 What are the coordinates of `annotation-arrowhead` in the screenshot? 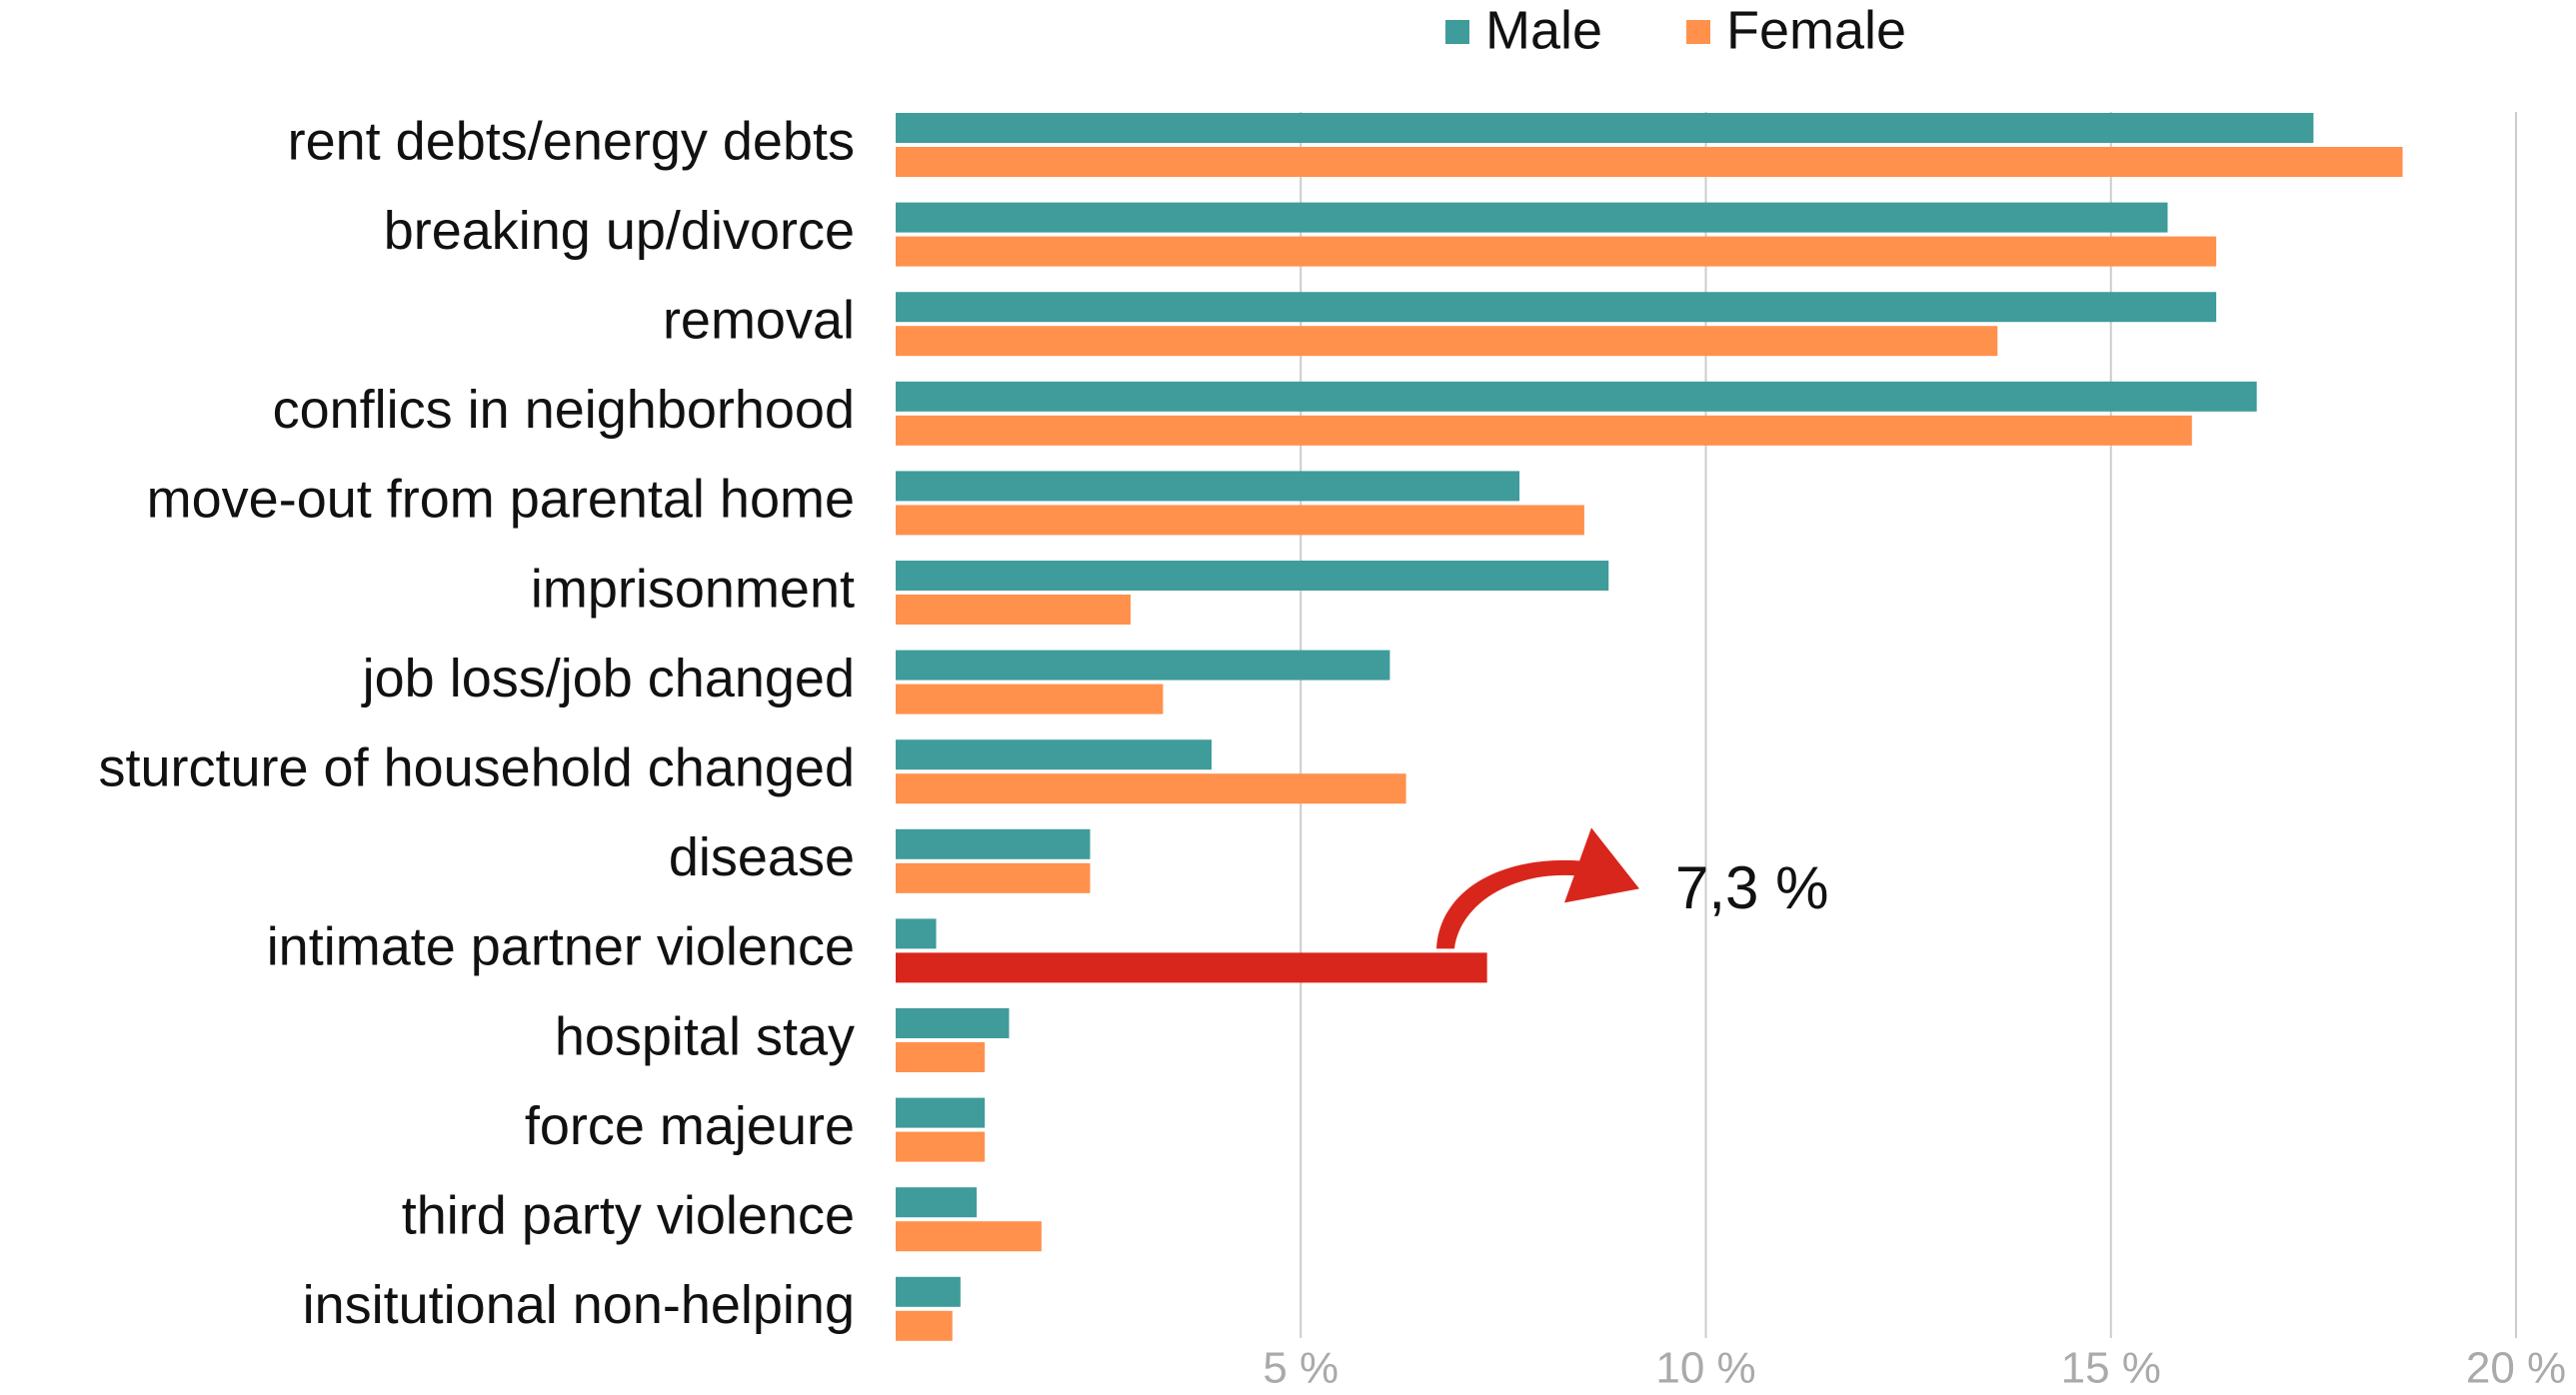 It's located at (1601, 865).